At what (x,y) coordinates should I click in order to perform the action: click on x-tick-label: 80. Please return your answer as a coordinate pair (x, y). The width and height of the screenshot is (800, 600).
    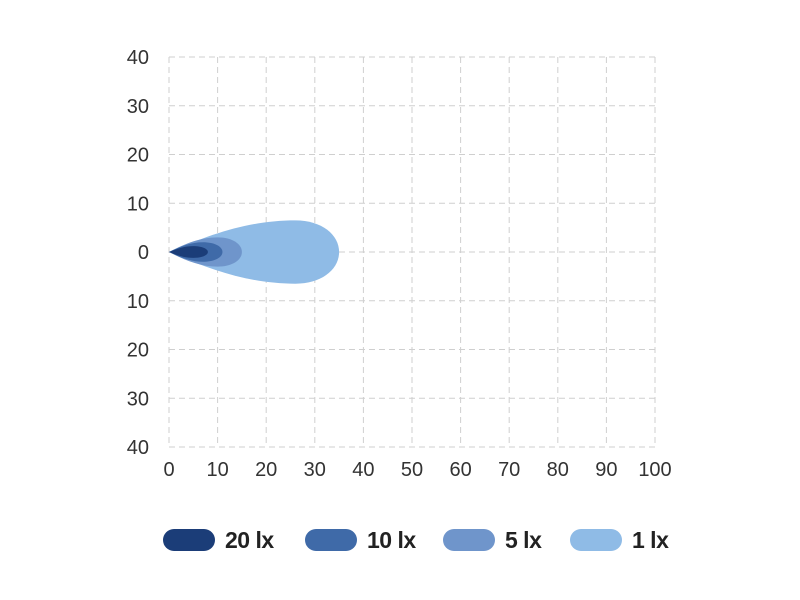
    Looking at the image, I should click on (558, 470).